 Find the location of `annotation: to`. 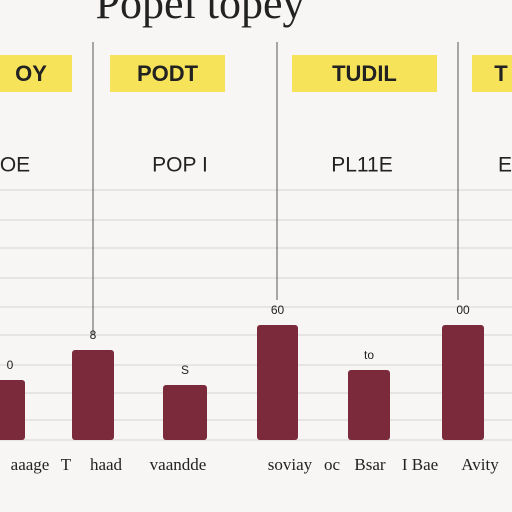

annotation: to is located at coordinates (369, 355).